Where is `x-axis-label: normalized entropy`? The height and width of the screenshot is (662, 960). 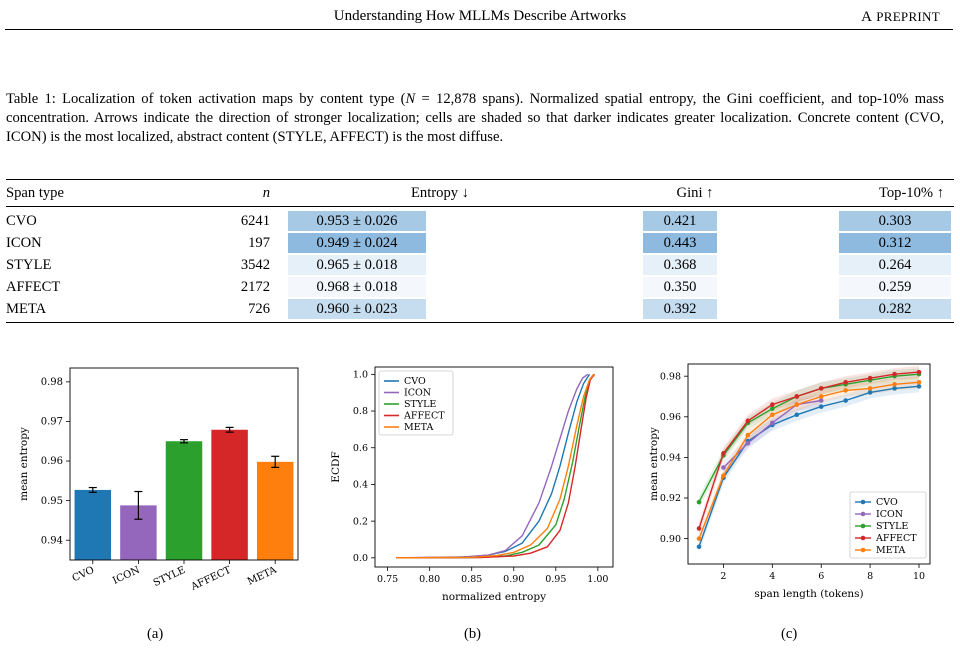 x-axis-label: normalized entropy is located at coordinates (494, 597).